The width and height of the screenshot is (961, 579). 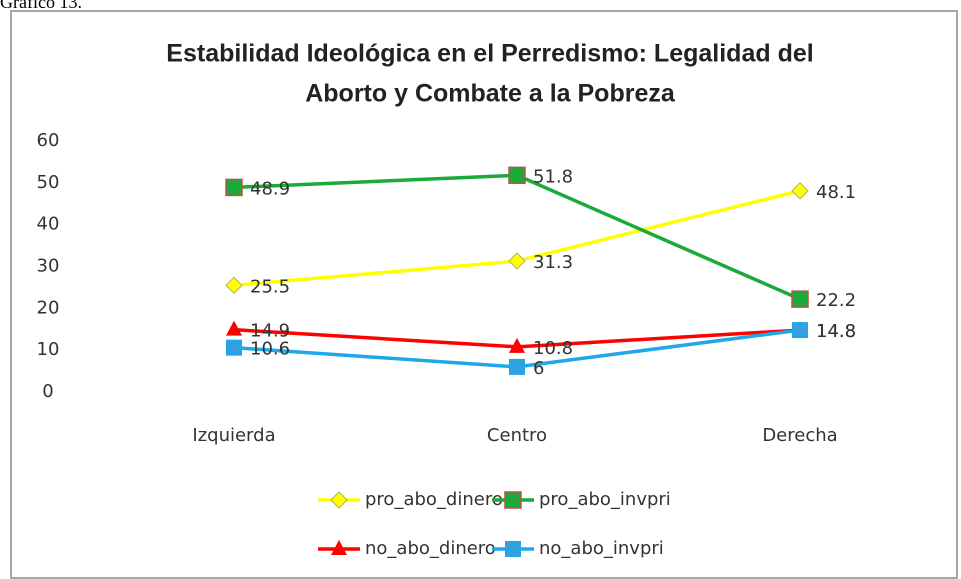 I want to click on data-label: 25.5, so click(x=270, y=286).